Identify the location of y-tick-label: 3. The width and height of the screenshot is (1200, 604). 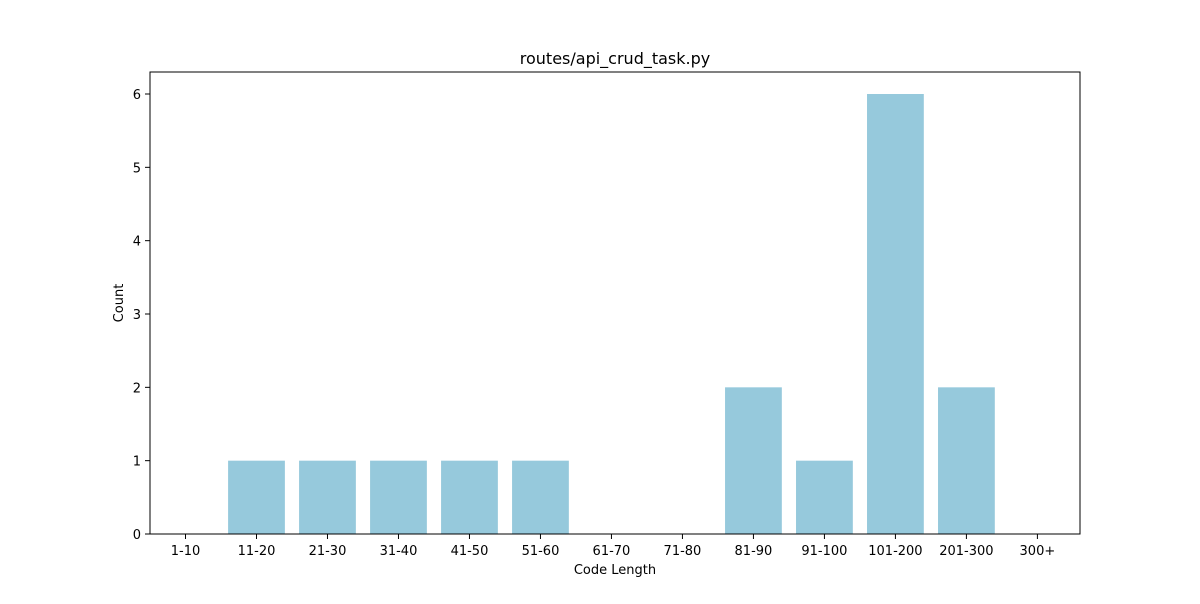
(137, 315).